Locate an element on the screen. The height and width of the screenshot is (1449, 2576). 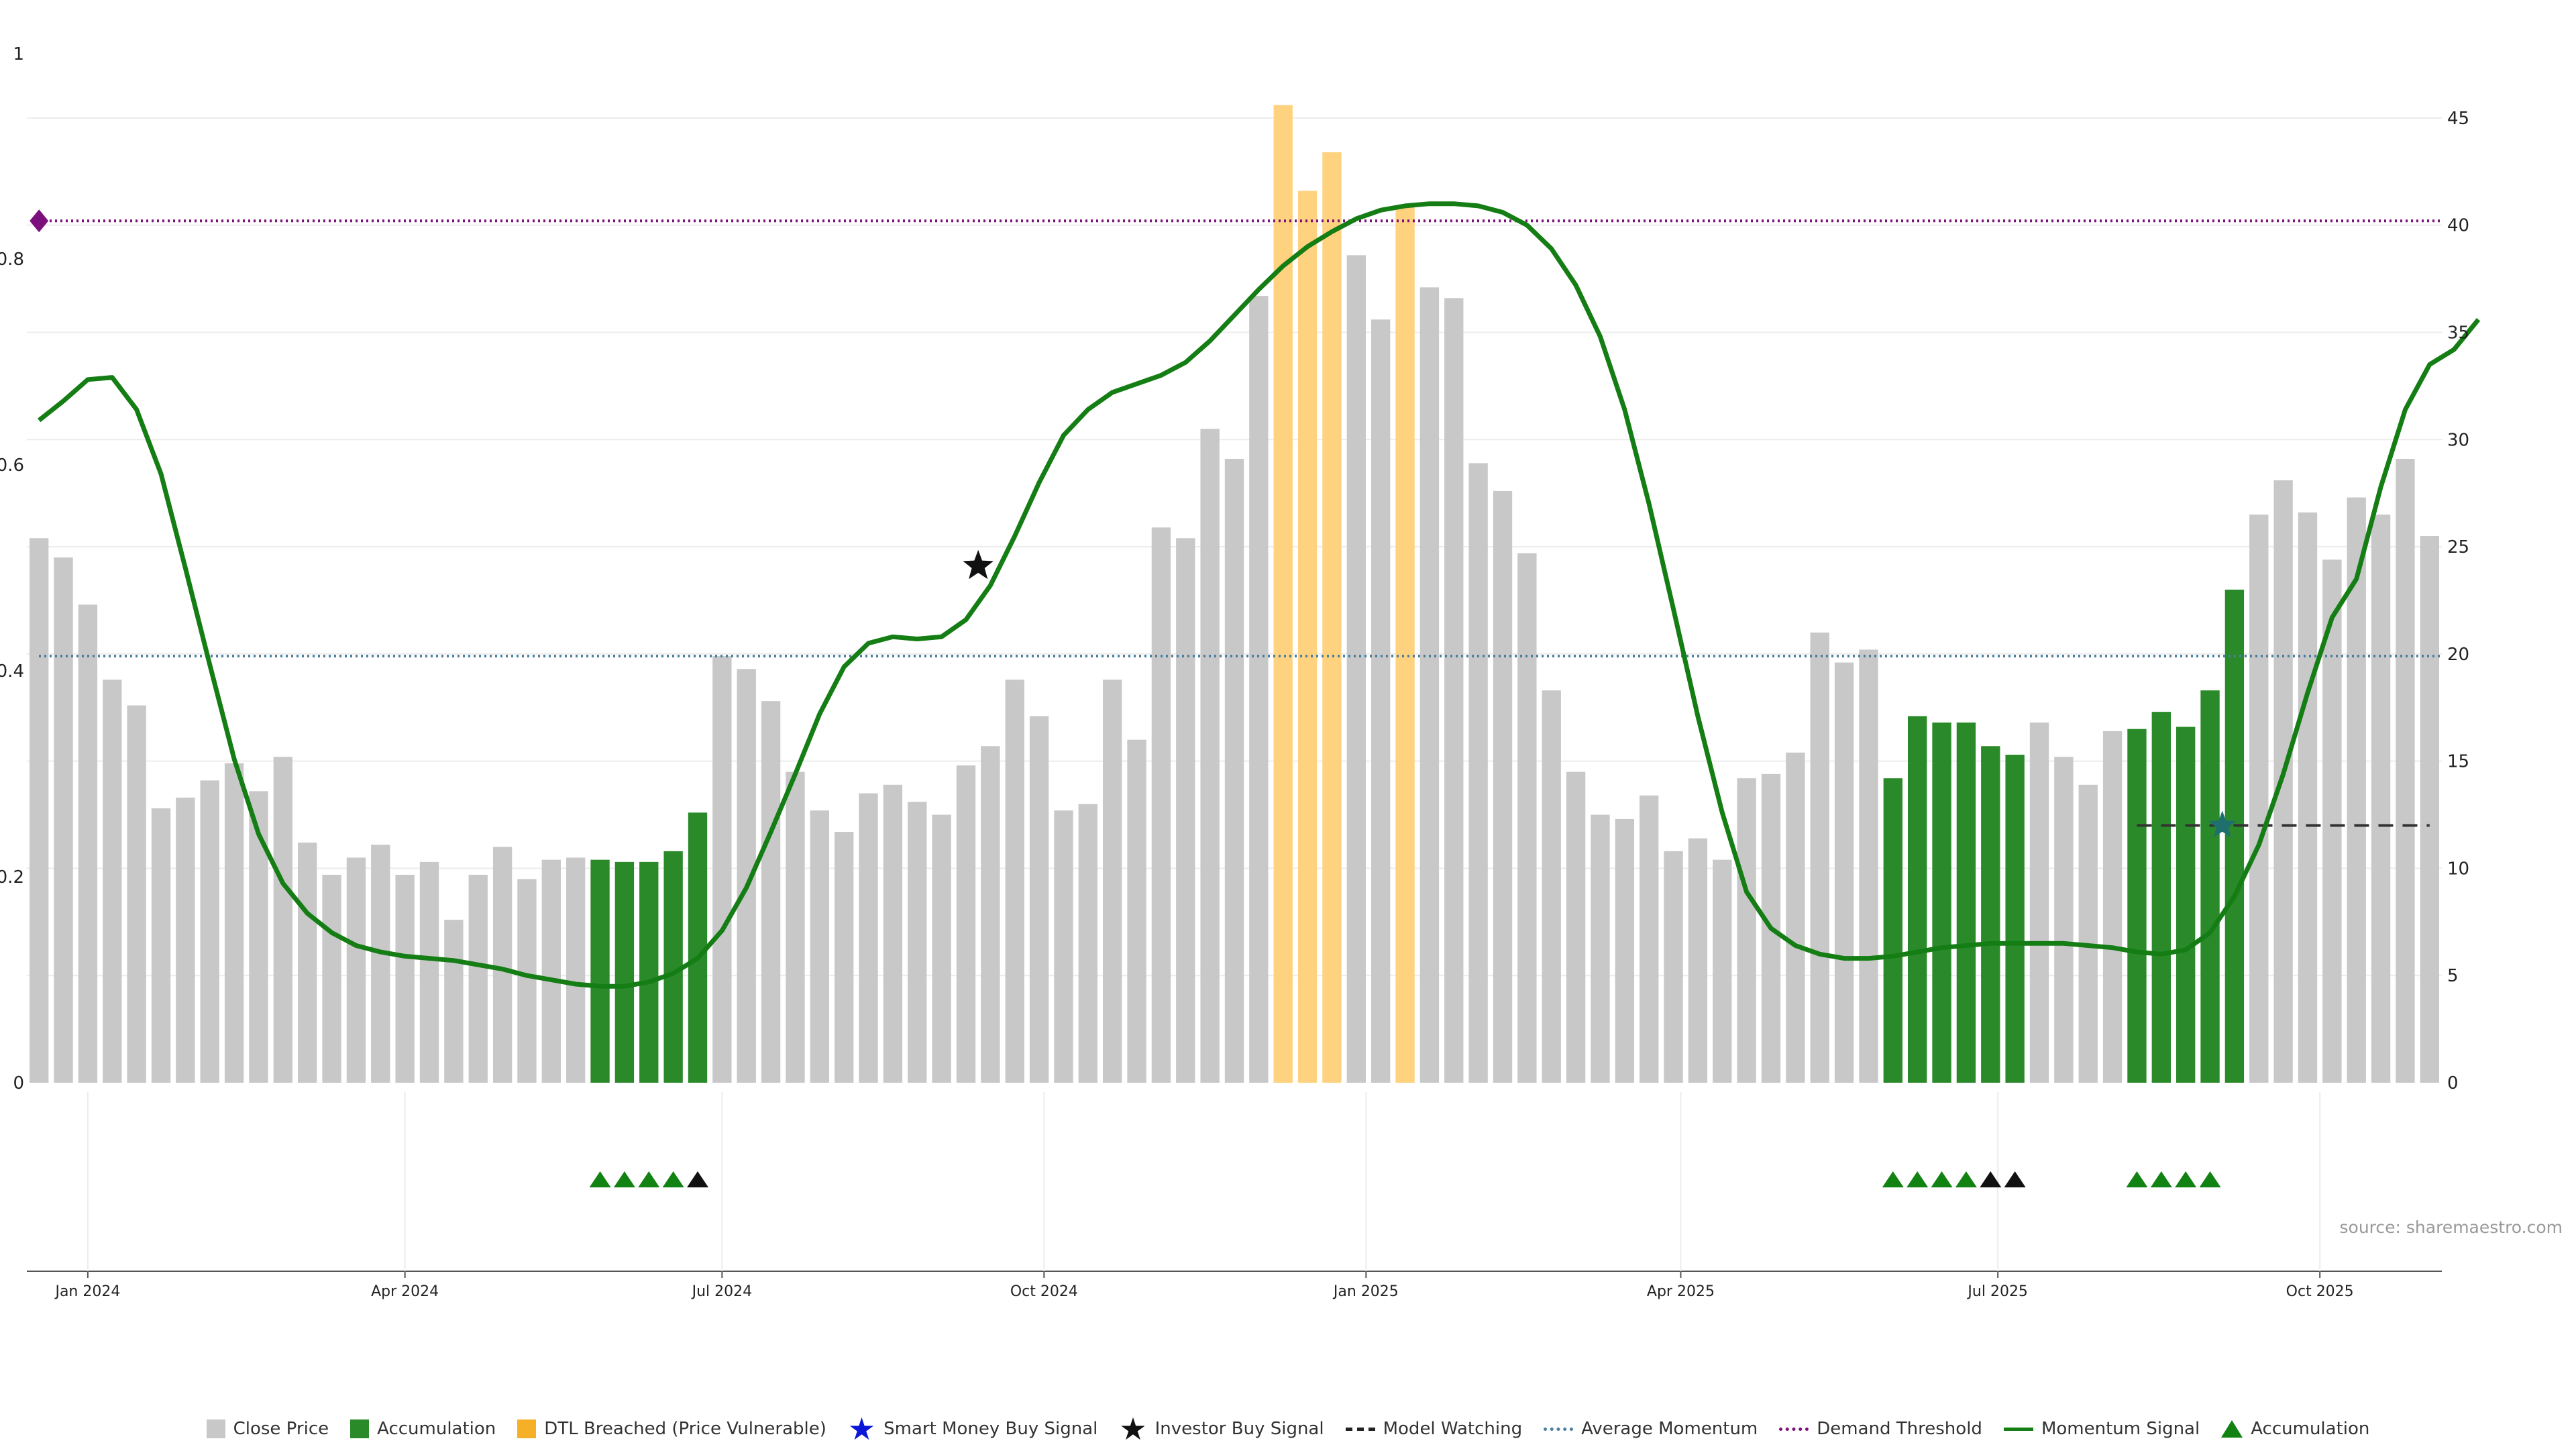
left-tick-label: 1 is located at coordinates (18, 54).